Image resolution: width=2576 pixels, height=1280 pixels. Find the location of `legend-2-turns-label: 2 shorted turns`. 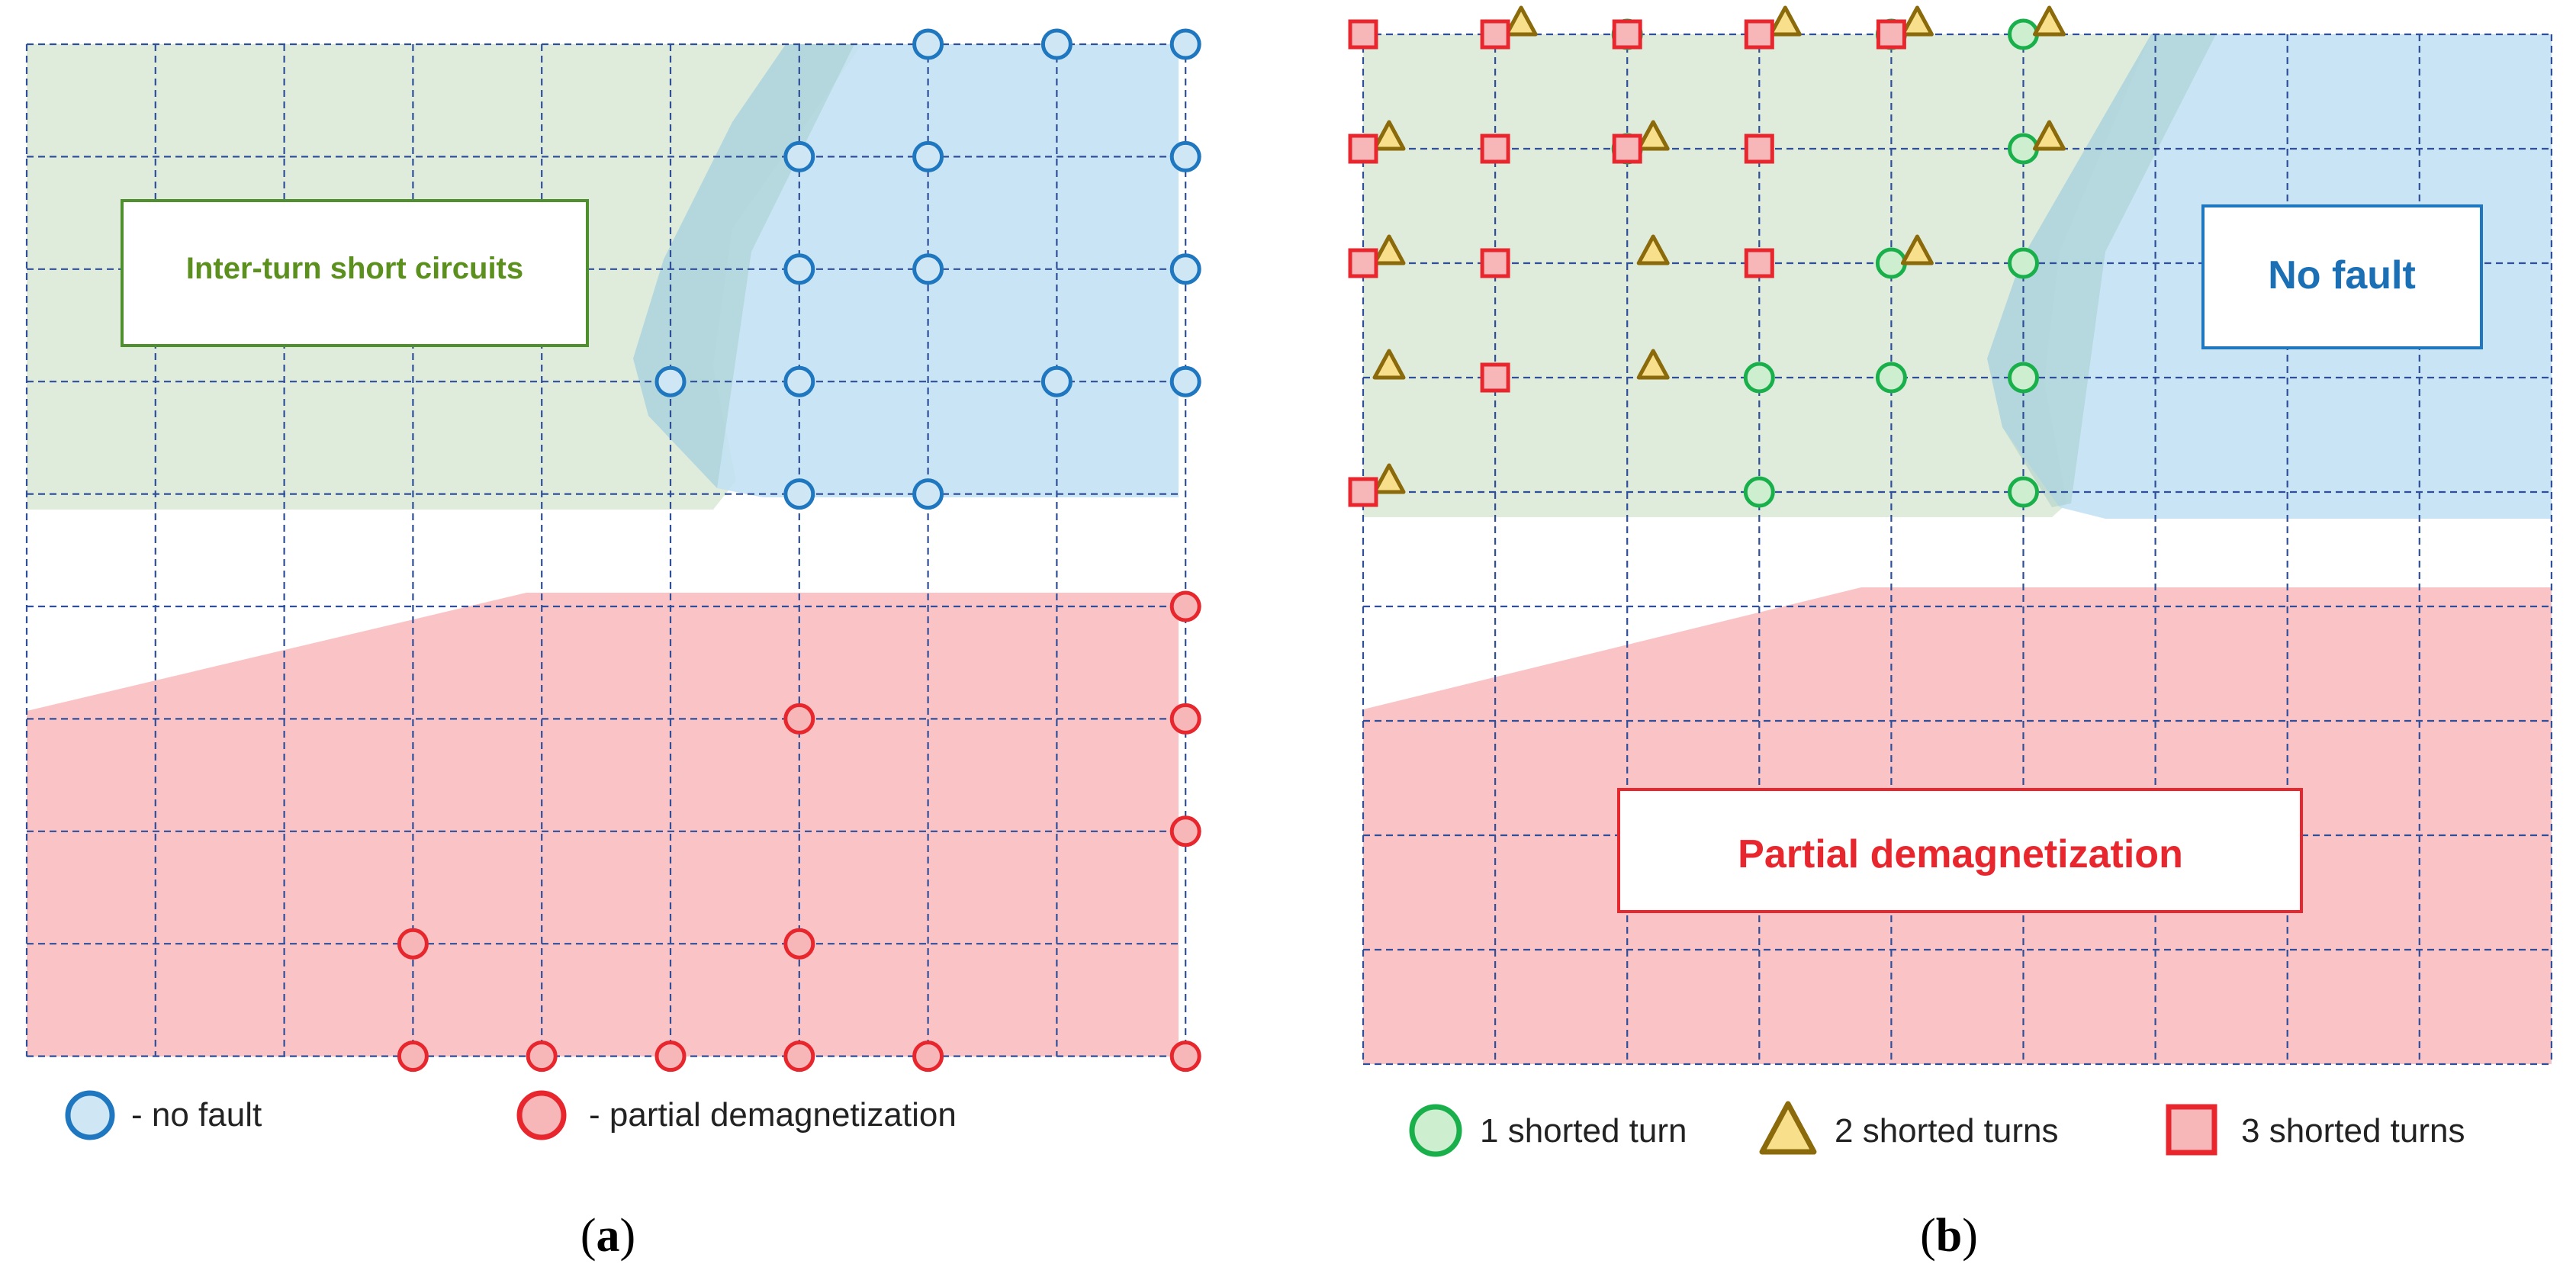

legend-2-turns-label: 2 shorted turns is located at coordinates (1947, 1131).